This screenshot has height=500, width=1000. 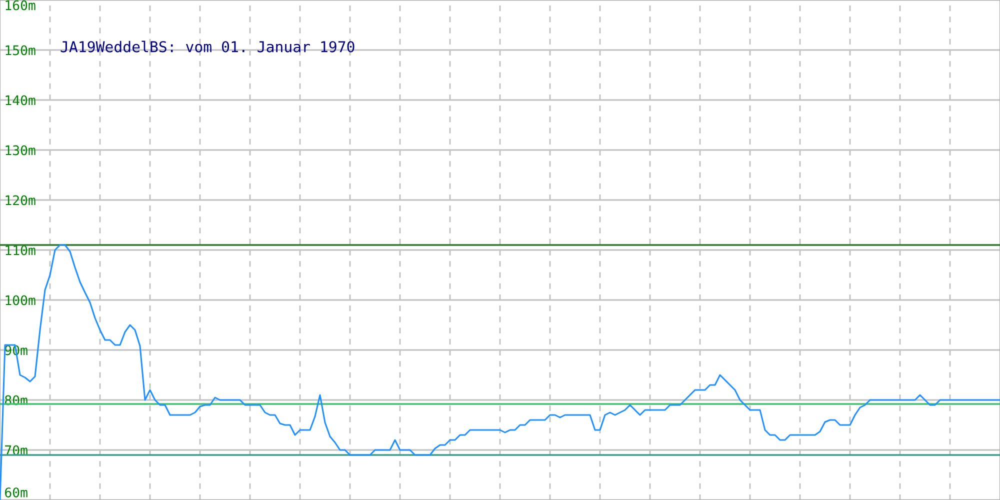 What do you see at coordinates (21, 5) in the screenshot?
I see `y-tick-label: 160m` at bounding box center [21, 5].